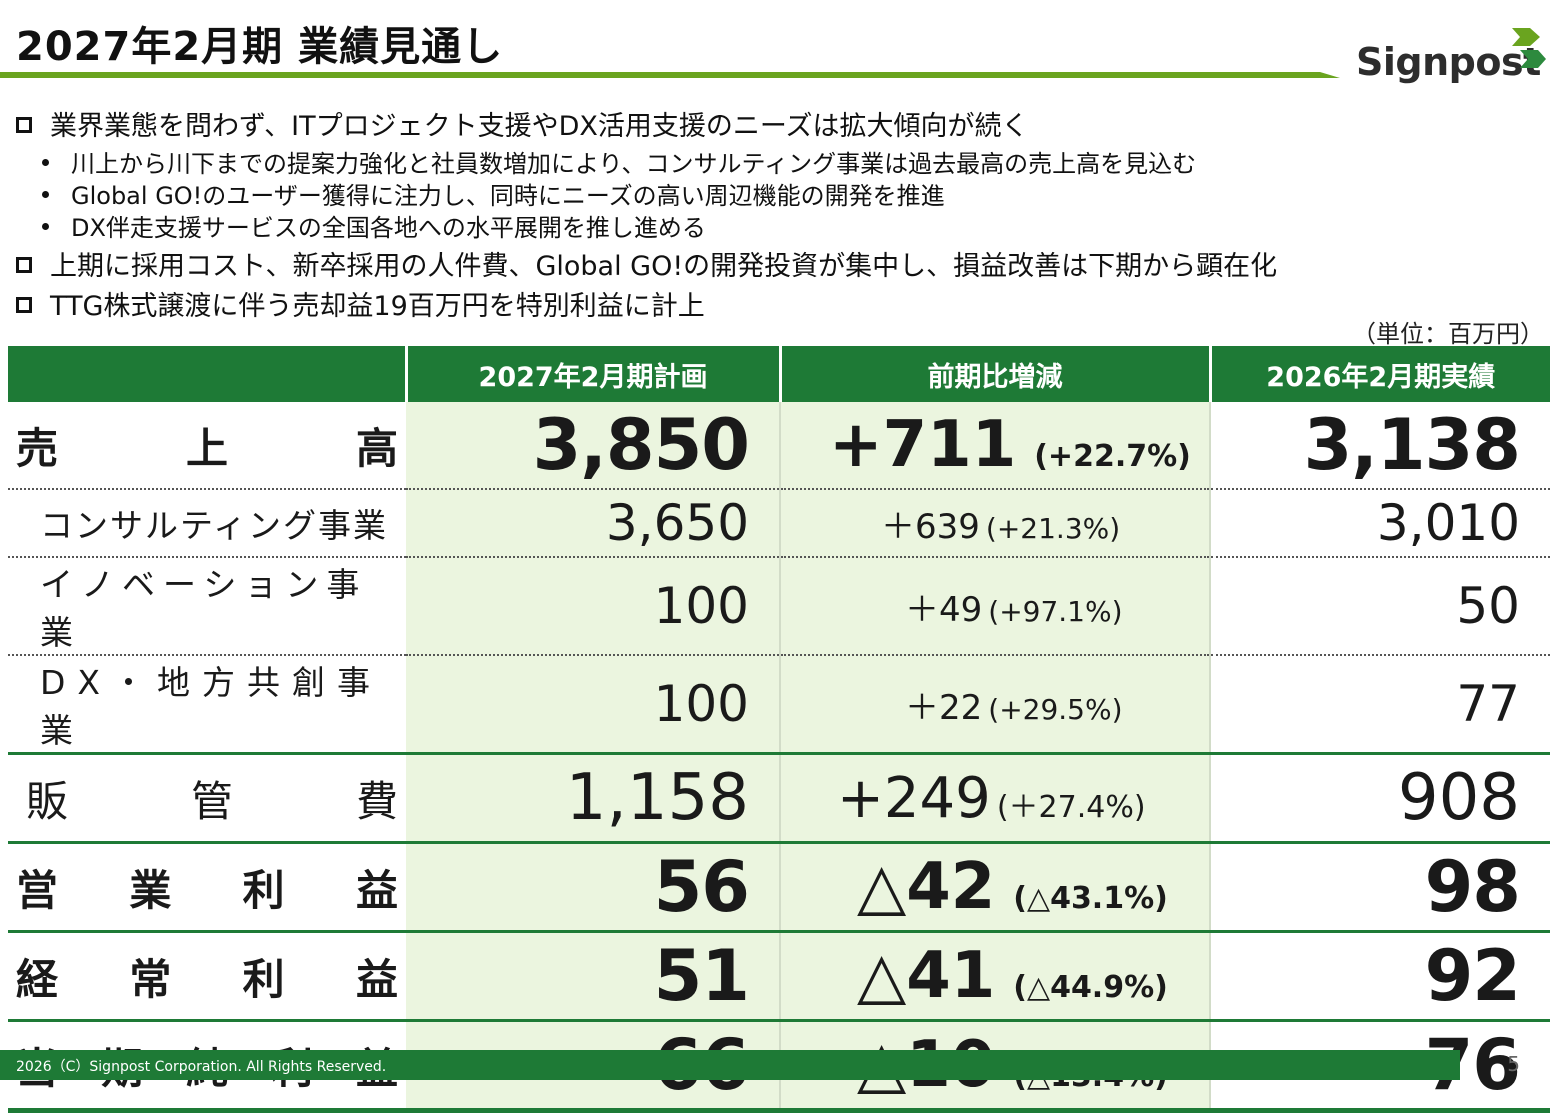 The width and height of the screenshot is (1560, 1113). Describe the element at coordinates (1379, 975) in the screenshot. I see `actual-value: 92` at that location.